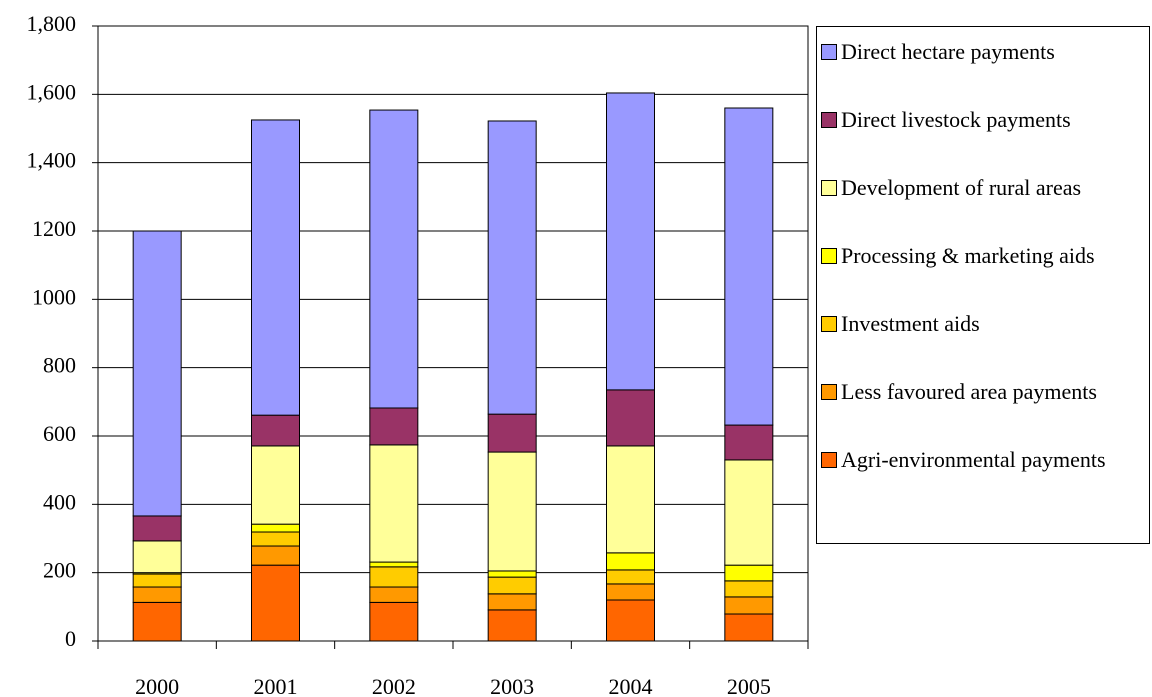  Describe the element at coordinates (968, 255) in the screenshot. I see `legend-label: Processing & marketing aids` at that location.